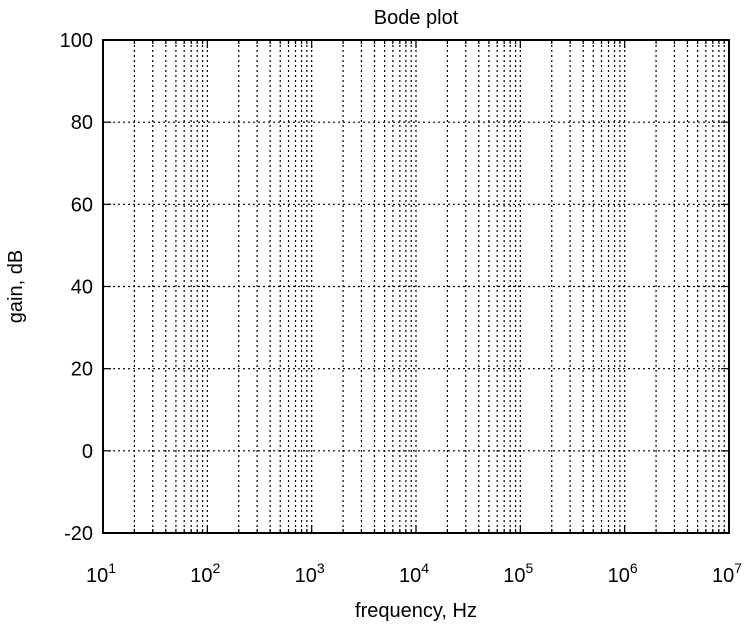 This screenshot has width=750, height=634. What do you see at coordinates (82, 205) in the screenshot?
I see `y-tick-label: 60` at bounding box center [82, 205].